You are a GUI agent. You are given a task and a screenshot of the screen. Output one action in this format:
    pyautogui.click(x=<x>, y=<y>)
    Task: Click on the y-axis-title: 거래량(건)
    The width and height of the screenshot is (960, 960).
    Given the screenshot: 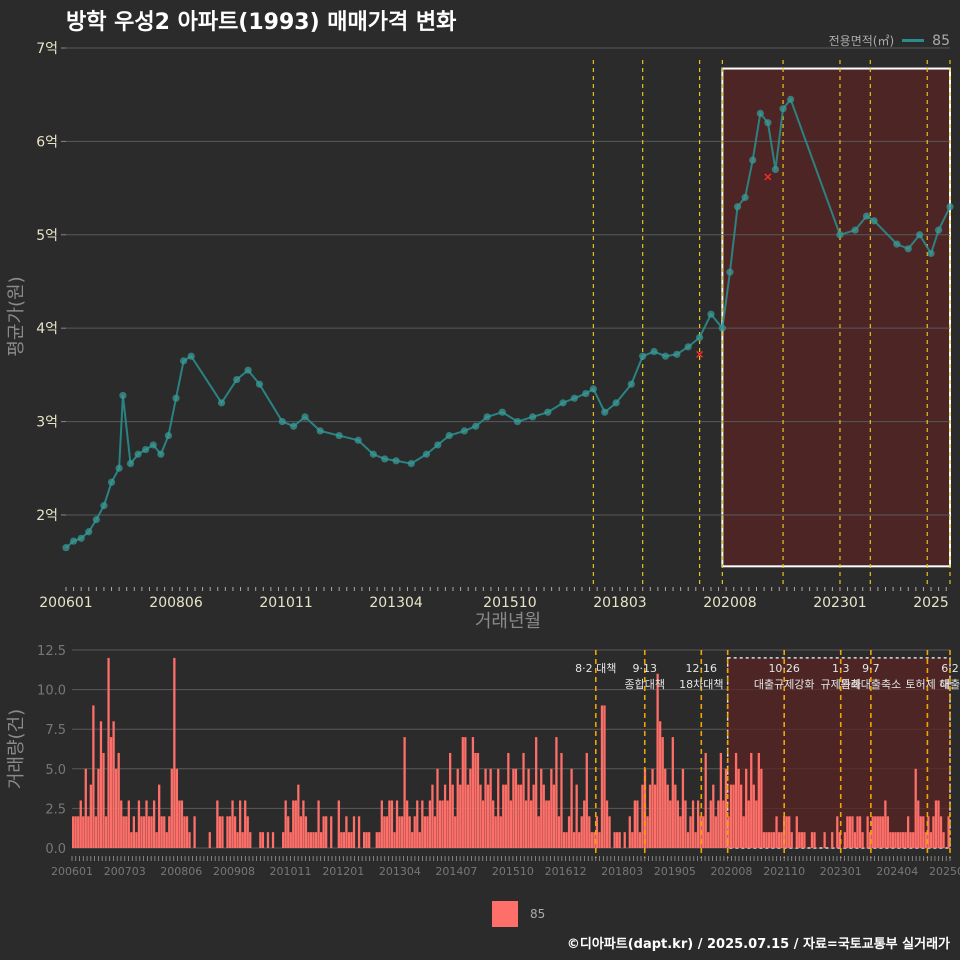 What is the action you would take?
    pyautogui.click(x=16, y=749)
    